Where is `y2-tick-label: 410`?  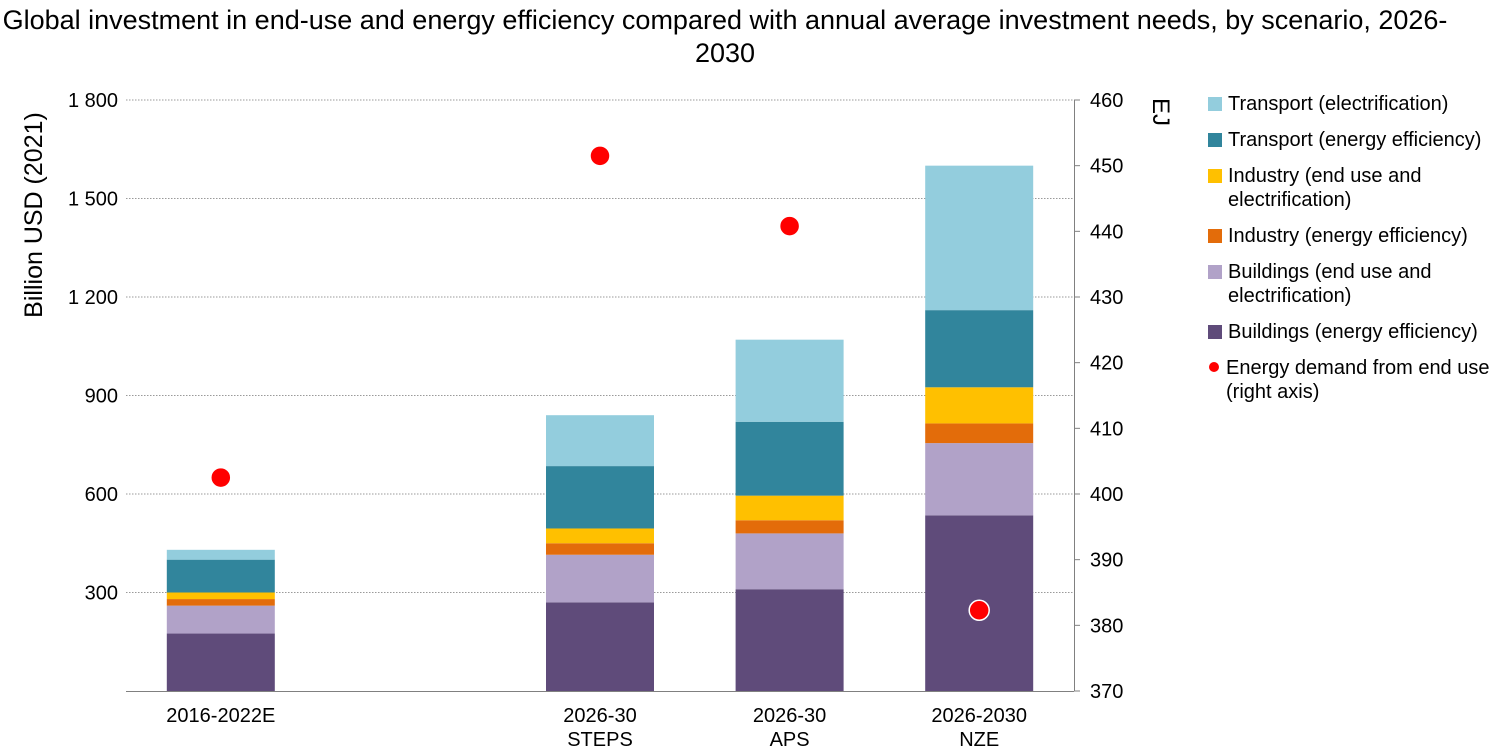
y2-tick-label: 410 is located at coordinates (1106, 429).